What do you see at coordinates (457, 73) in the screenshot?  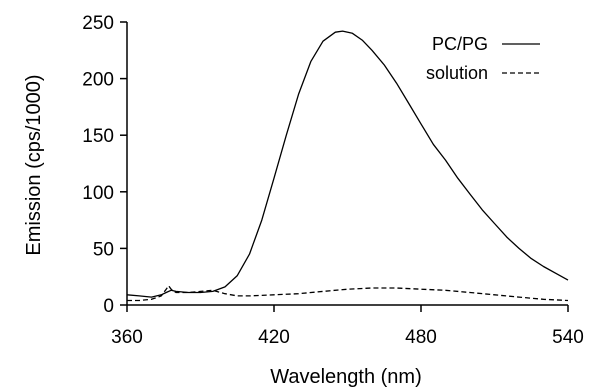 I see `legend-label-solution: solution` at bounding box center [457, 73].